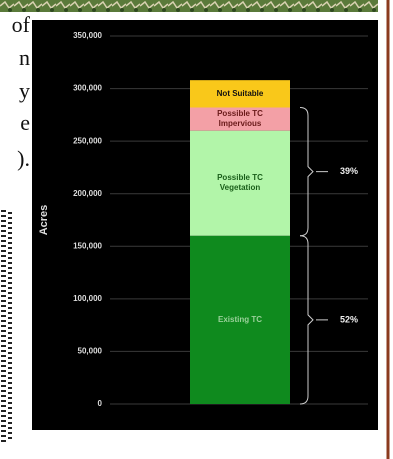 This screenshot has height=459, width=393. What do you see at coordinates (44, 220) in the screenshot?
I see `y-axis-label: Acres` at bounding box center [44, 220].